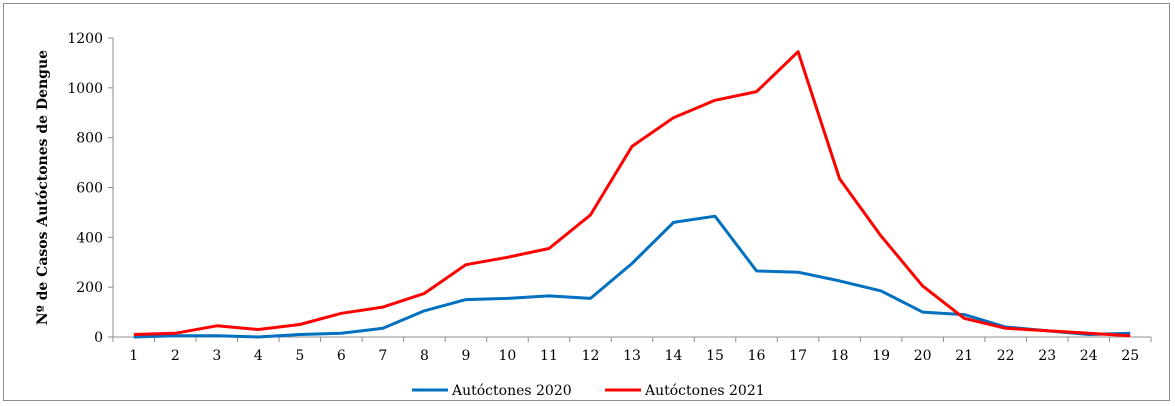  Describe the element at coordinates (549, 356) in the screenshot. I see `x-tick-label: 11` at that location.